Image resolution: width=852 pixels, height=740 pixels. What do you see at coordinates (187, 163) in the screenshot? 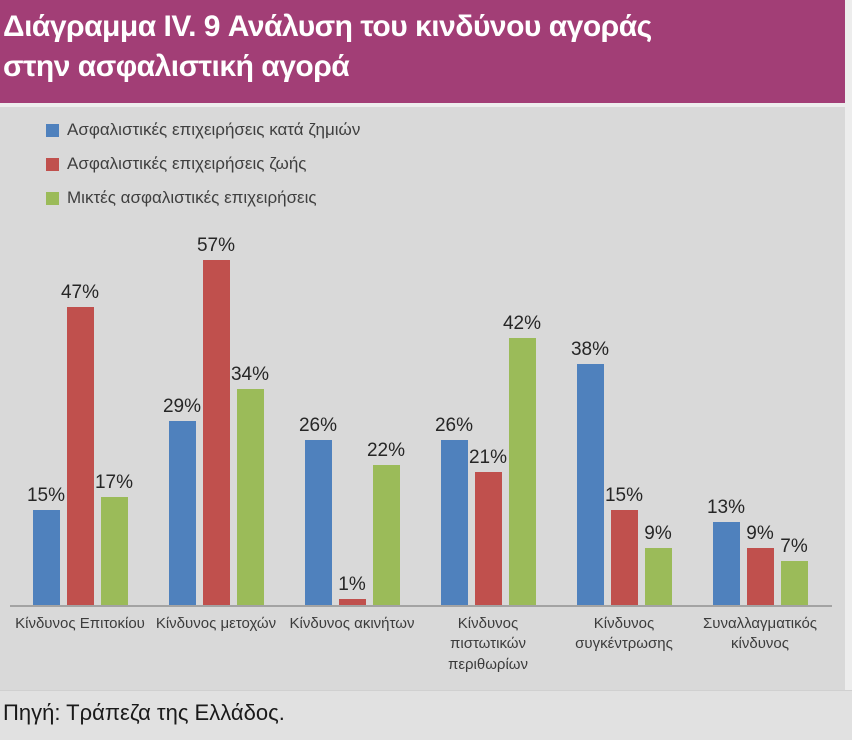
I see `legend-label: Ασφαλιστικές επιχειρήσεις ζωής` at bounding box center [187, 163].